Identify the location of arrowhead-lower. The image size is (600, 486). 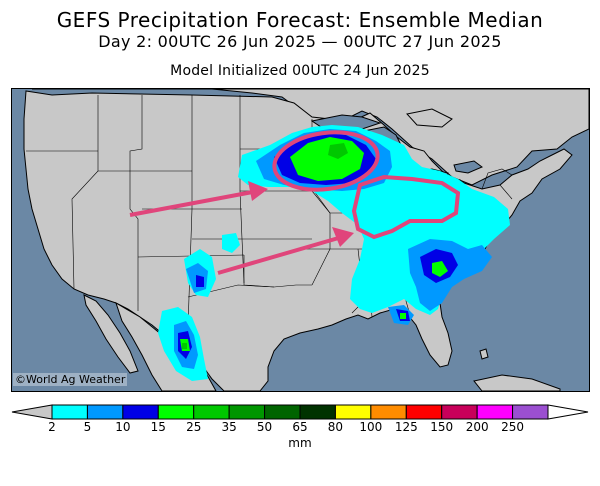
(343, 237).